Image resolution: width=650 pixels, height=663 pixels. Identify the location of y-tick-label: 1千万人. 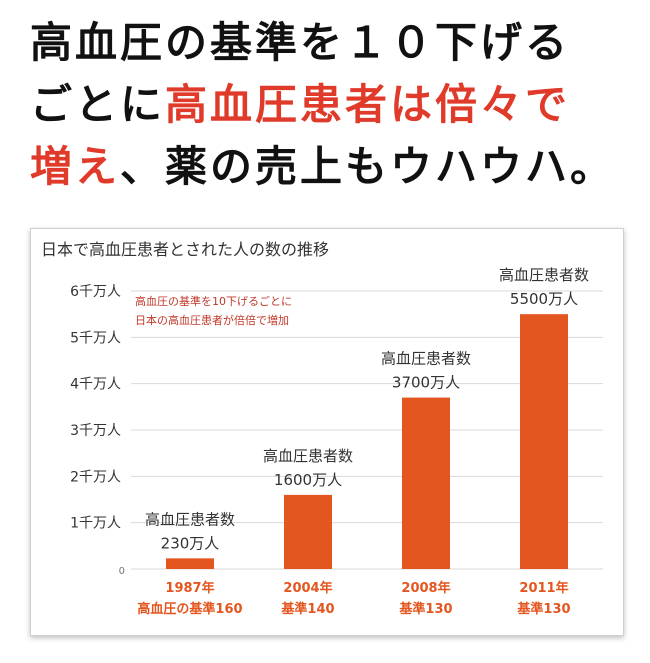
(95, 524).